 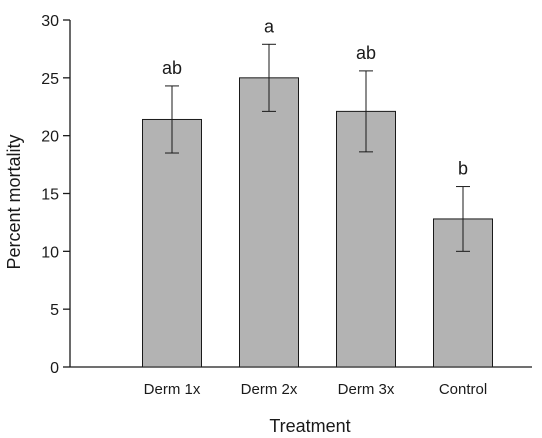 What do you see at coordinates (269, 222) in the screenshot?
I see `bar-derm-2x` at bounding box center [269, 222].